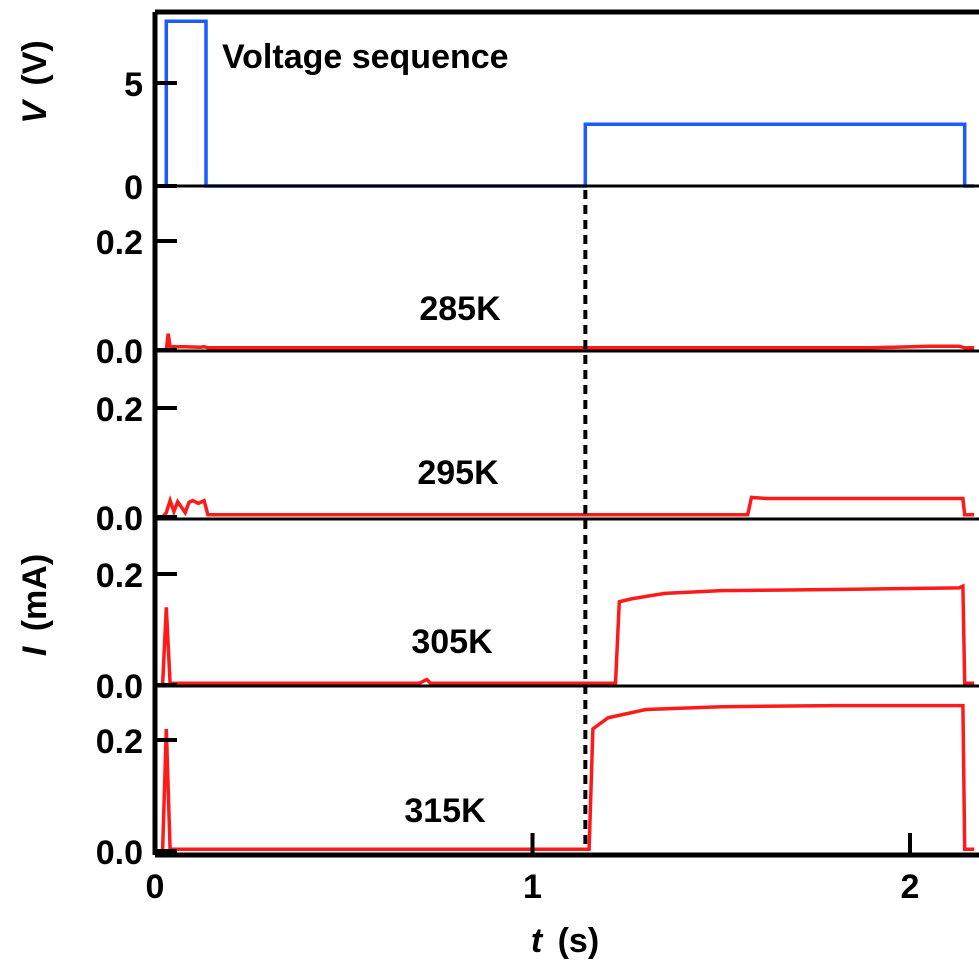  Describe the element at coordinates (35, 62) in the screenshot. I see `voltage-axis-unit: (V)` at that location.